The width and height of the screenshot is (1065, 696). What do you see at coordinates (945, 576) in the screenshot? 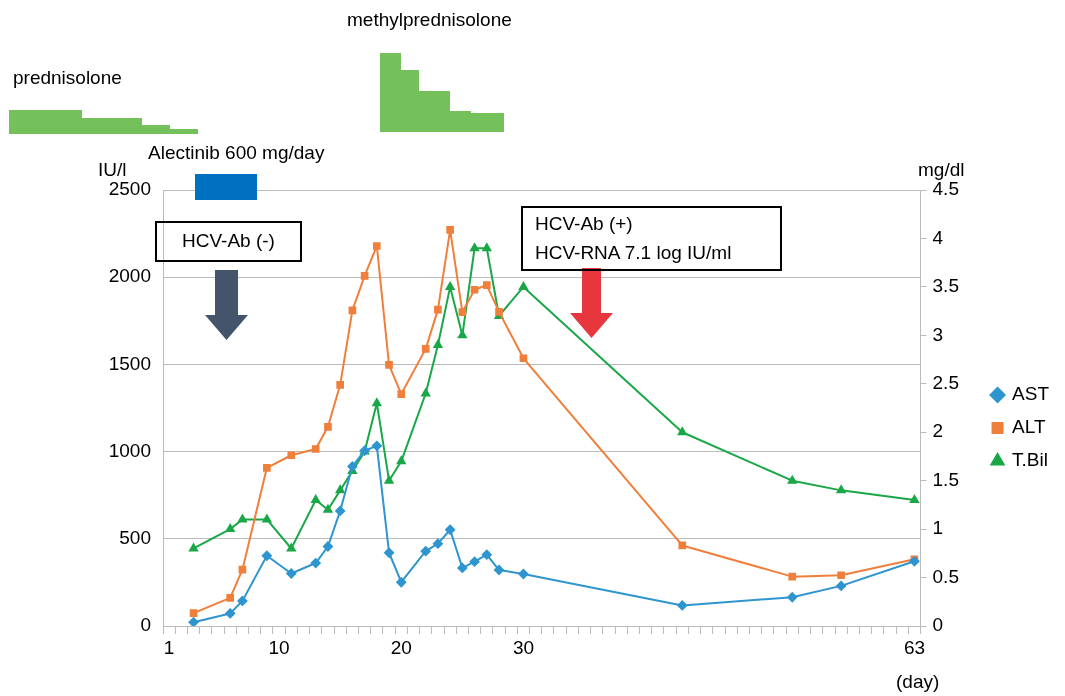
I see `y2-tick-label: 0.5` at bounding box center [945, 576].